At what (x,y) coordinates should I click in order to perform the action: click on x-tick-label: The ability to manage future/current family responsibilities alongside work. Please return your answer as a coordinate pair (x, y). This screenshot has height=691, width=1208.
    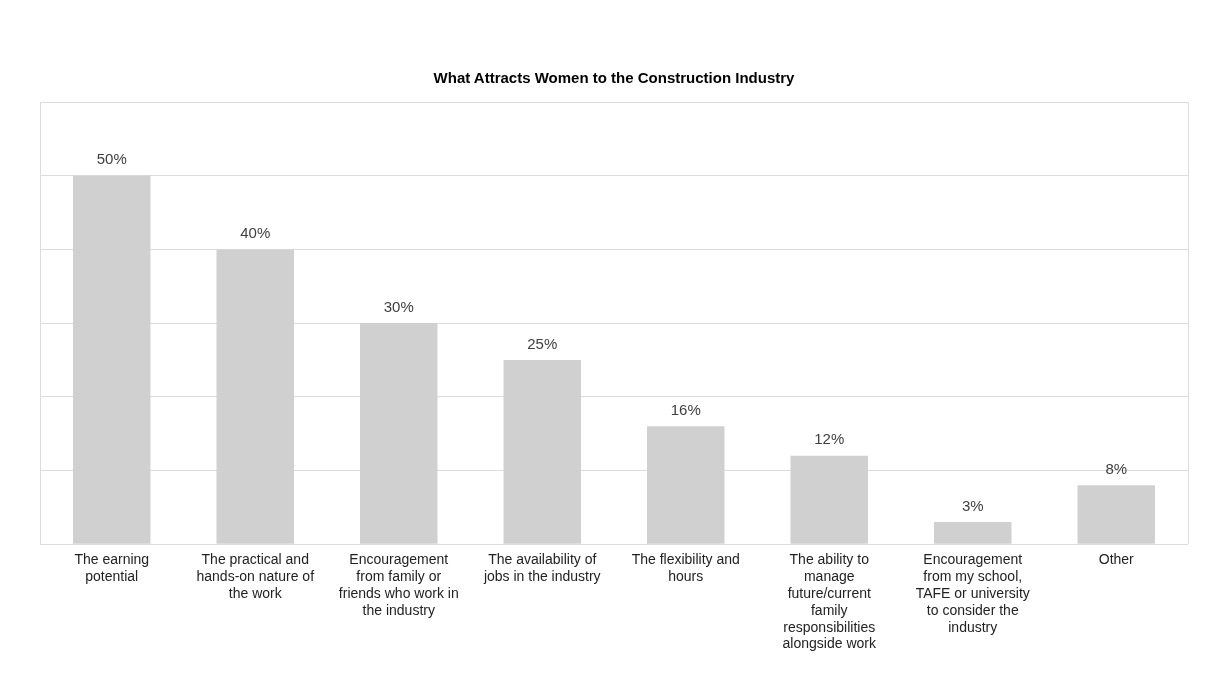
    Looking at the image, I should click on (829, 601).